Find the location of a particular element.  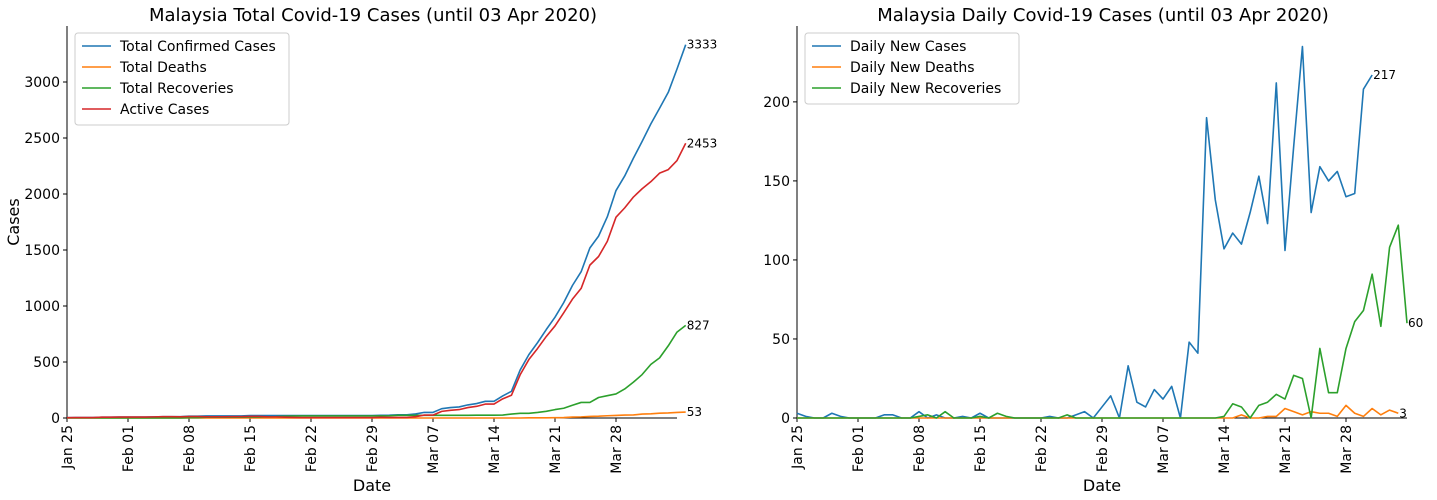

series-end-label: 2453 is located at coordinates (702, 143).